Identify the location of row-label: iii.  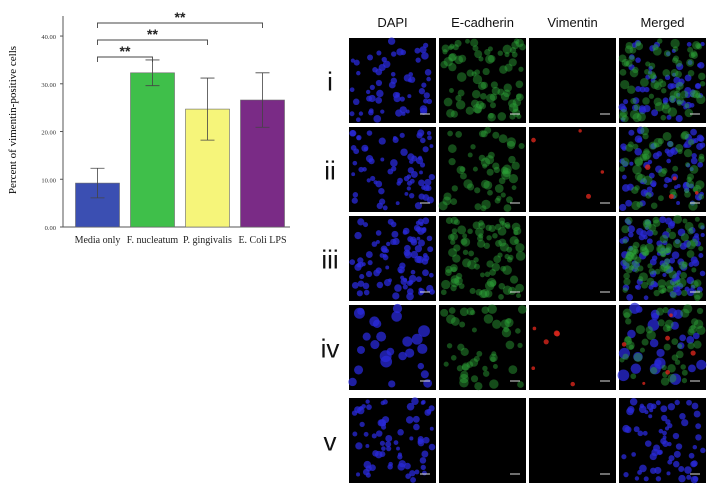
(329, 260).